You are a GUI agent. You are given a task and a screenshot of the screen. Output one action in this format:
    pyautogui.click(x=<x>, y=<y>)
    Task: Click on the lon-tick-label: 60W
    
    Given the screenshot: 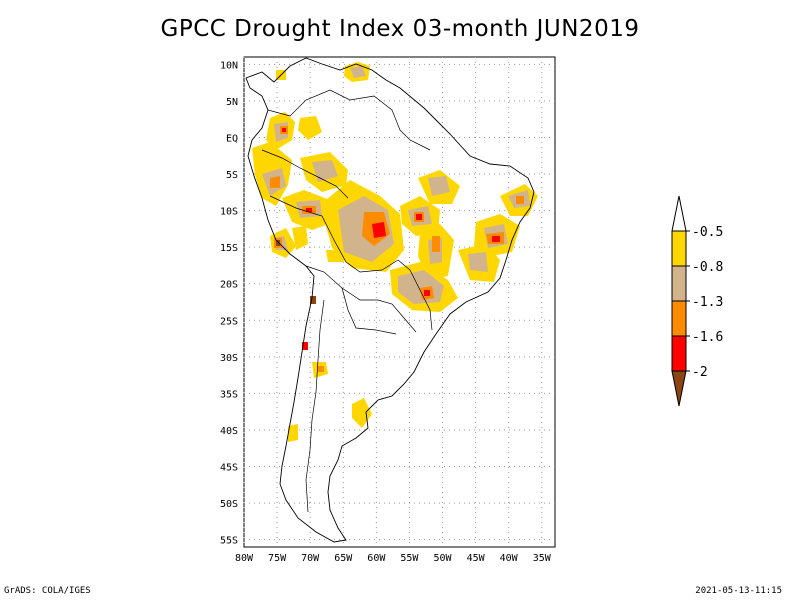 What is the action you would take?
    pyautogui.click(x=376, y=558)
    